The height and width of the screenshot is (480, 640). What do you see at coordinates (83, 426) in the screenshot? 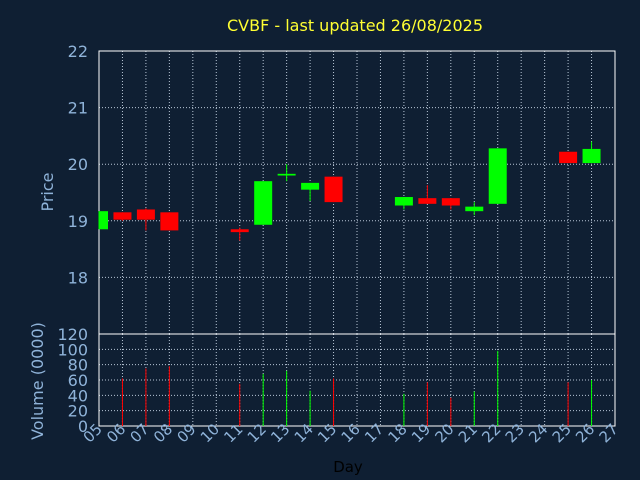
I see `volume-tick-label: 0` at bounding box center [83, 426].